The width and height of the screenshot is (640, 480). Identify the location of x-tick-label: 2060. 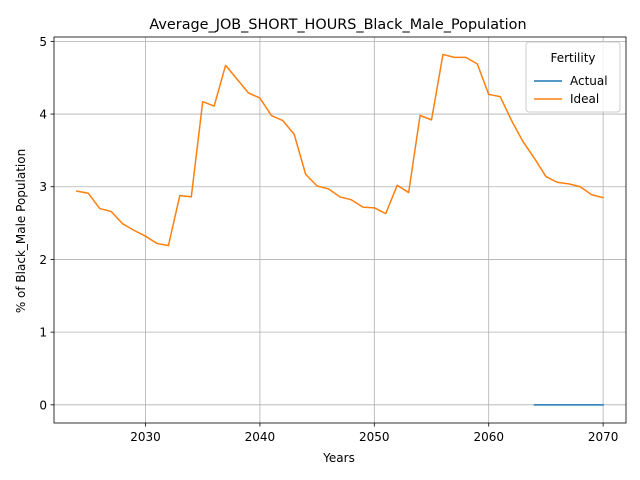
(488, 437).